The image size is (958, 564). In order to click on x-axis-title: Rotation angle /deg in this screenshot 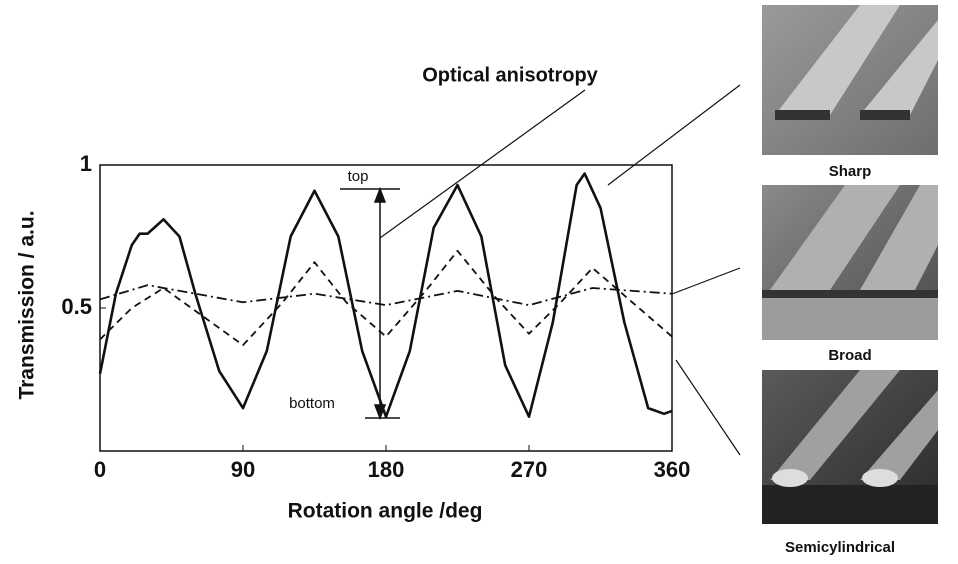, I will do `click(385, 511)`.